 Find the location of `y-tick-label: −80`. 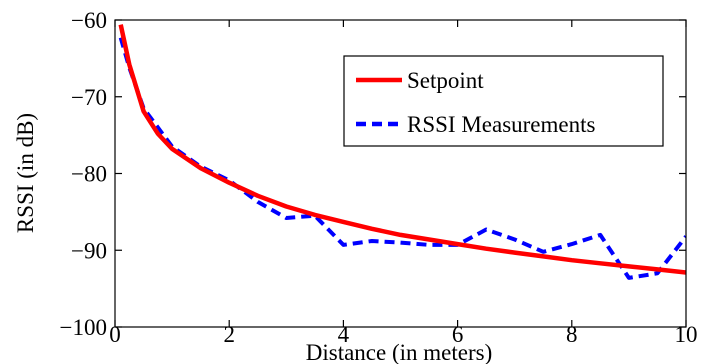

y-tick-label: −80 is located at coordinates (89, 174).